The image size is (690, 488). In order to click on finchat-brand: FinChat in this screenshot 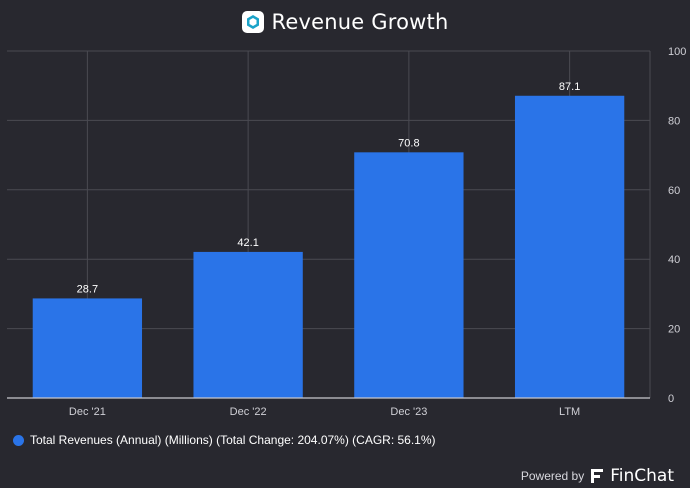, I will do `click(642, 476)`.